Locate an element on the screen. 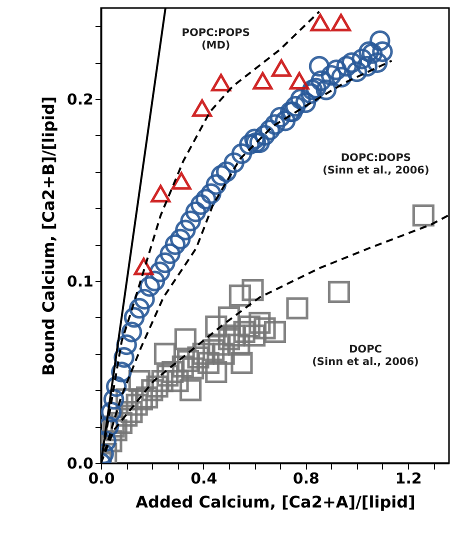 Image resolution: width=460 pixels, height=538 pixels. annotation: DOPC:DOPS (Sinn et al., 2006) is located at coordinates (376, 164).